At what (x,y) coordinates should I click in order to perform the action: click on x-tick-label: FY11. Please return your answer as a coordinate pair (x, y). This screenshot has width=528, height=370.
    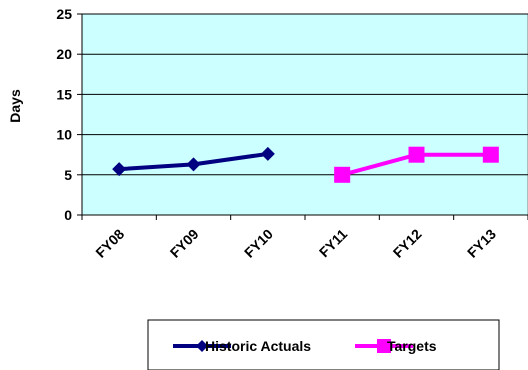
    Looking at the image, I should click on (333, 243).